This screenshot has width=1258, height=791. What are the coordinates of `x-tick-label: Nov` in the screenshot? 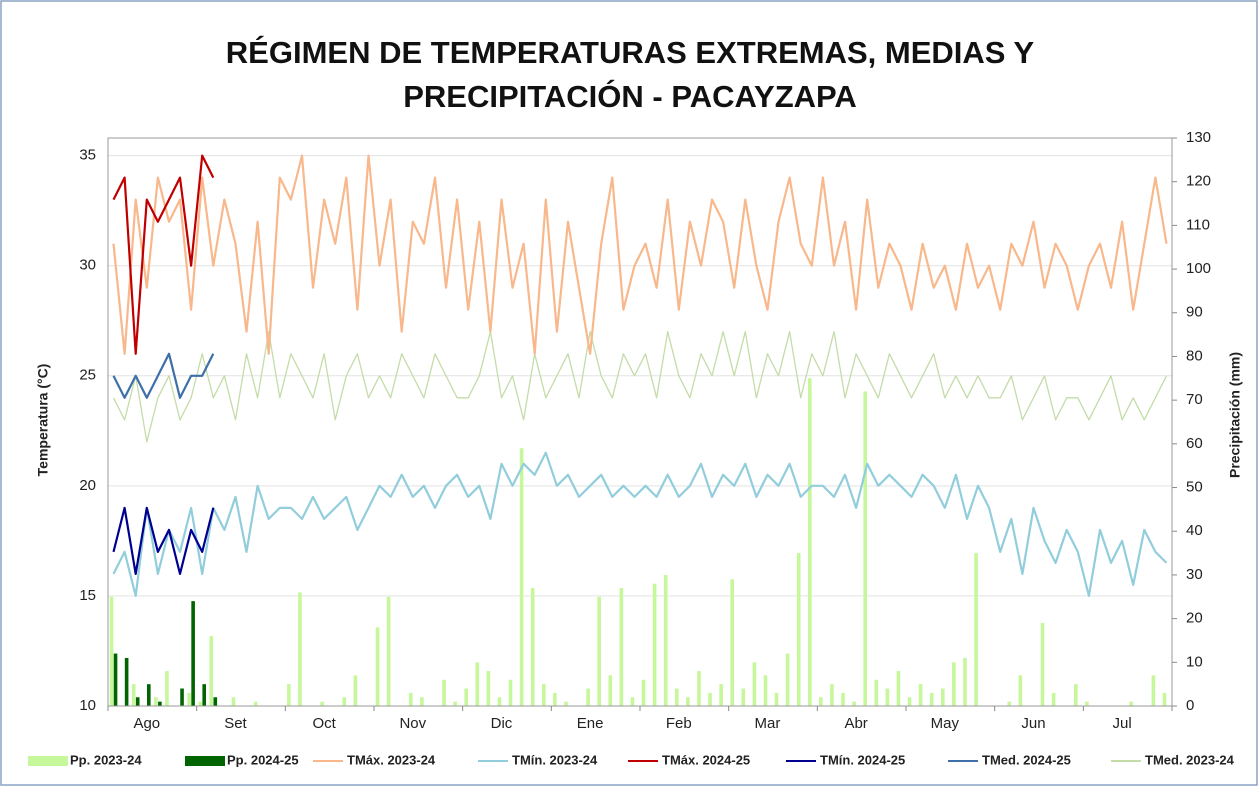 It's located at (412, 723).